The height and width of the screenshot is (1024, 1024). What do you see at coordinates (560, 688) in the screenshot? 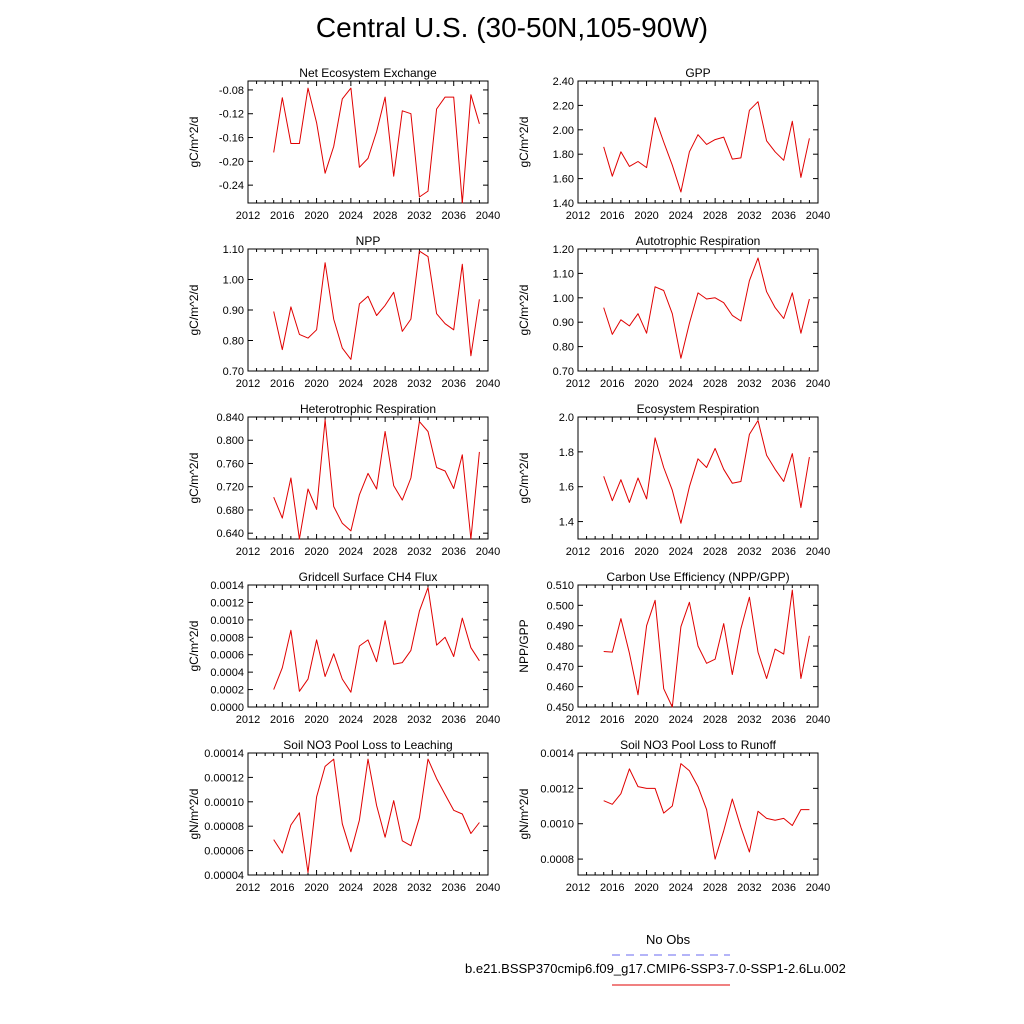
I see `y-tick-label: 0.460` at bounding box center [560, 688].